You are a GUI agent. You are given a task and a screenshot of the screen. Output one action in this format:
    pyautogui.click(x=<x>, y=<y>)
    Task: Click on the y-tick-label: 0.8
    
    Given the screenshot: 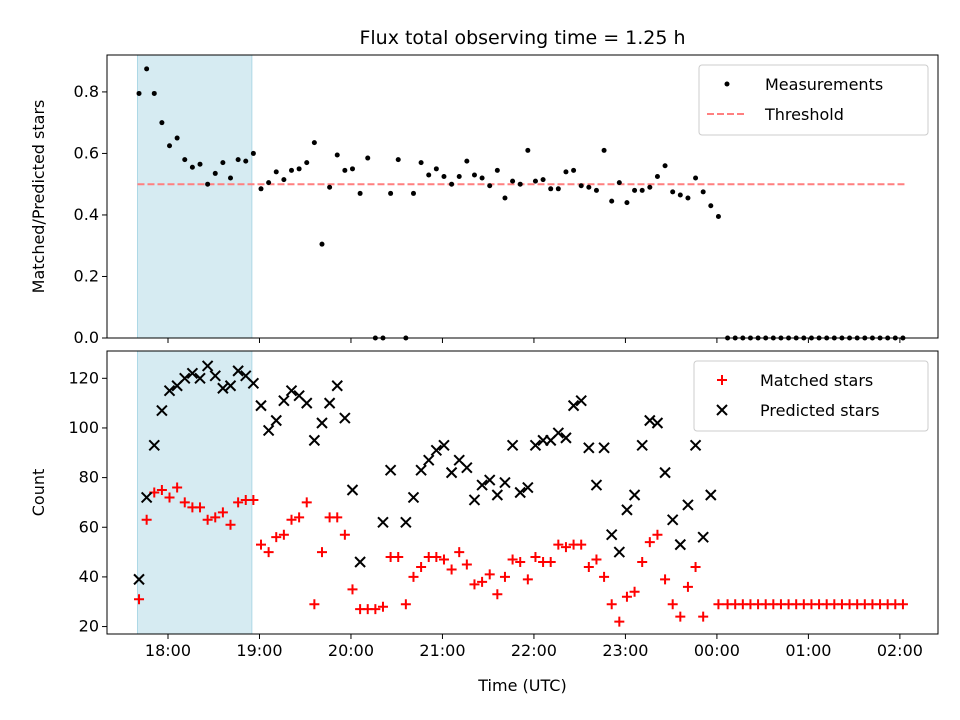 What is the action you would take?
    pyautogui.click(x=86, y=91)
    